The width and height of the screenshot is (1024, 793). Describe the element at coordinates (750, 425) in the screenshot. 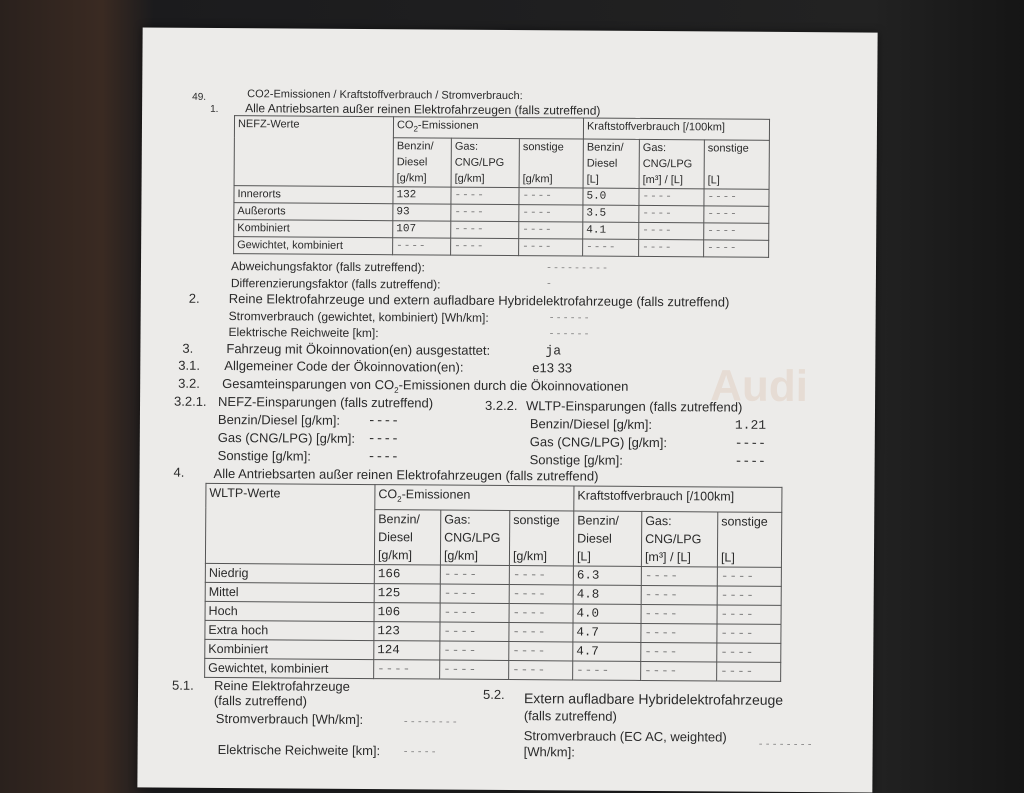

I see `savings-value: 1.21` at that location.